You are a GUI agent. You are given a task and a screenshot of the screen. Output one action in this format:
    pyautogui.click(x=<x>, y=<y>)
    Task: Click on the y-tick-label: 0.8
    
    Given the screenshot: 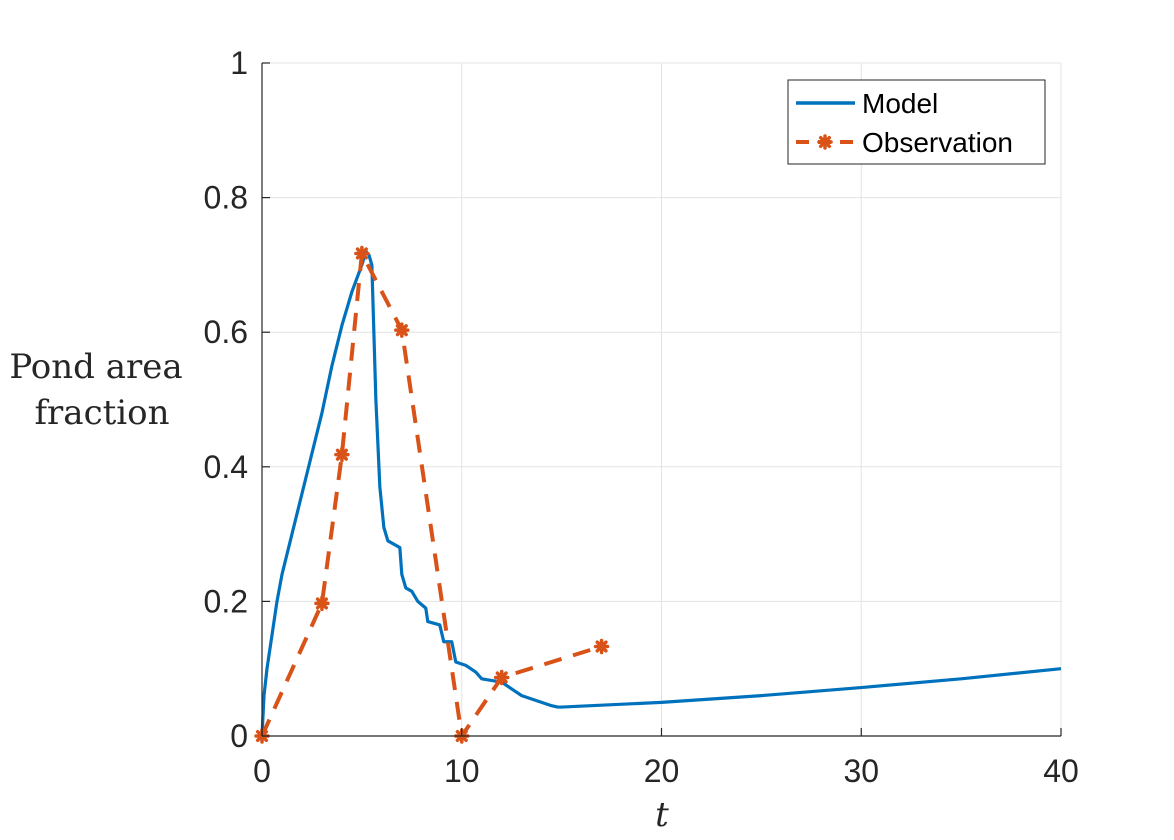 What is the action you would take?
    pyautogui.click(x=226, y=198)
    